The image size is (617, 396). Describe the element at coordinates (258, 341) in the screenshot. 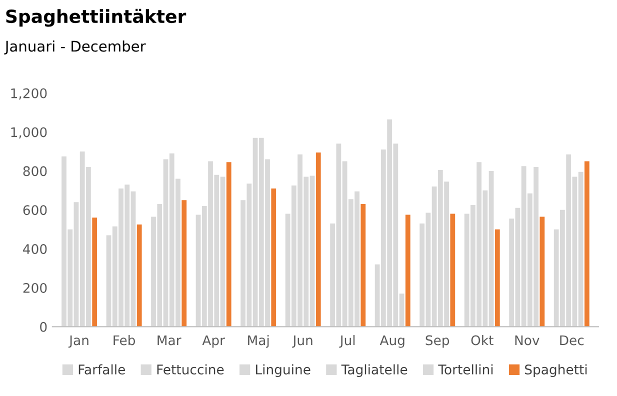

I see `x-tick-label: Maj` at that location.